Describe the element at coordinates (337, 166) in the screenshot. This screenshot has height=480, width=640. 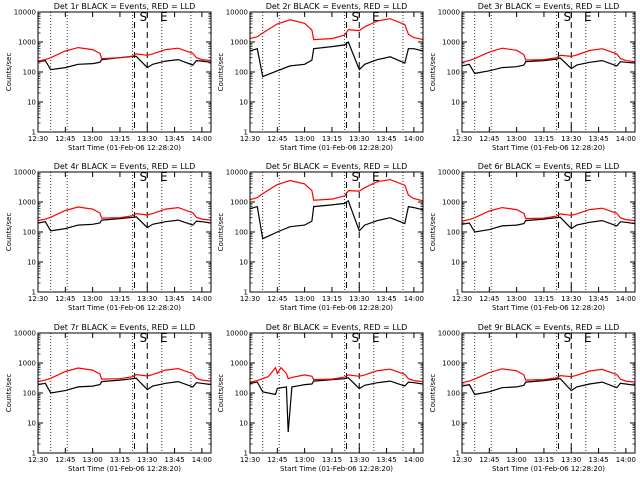
I see `panel-title: Det 5r BLACK = Events, RED = LLD` at that location.